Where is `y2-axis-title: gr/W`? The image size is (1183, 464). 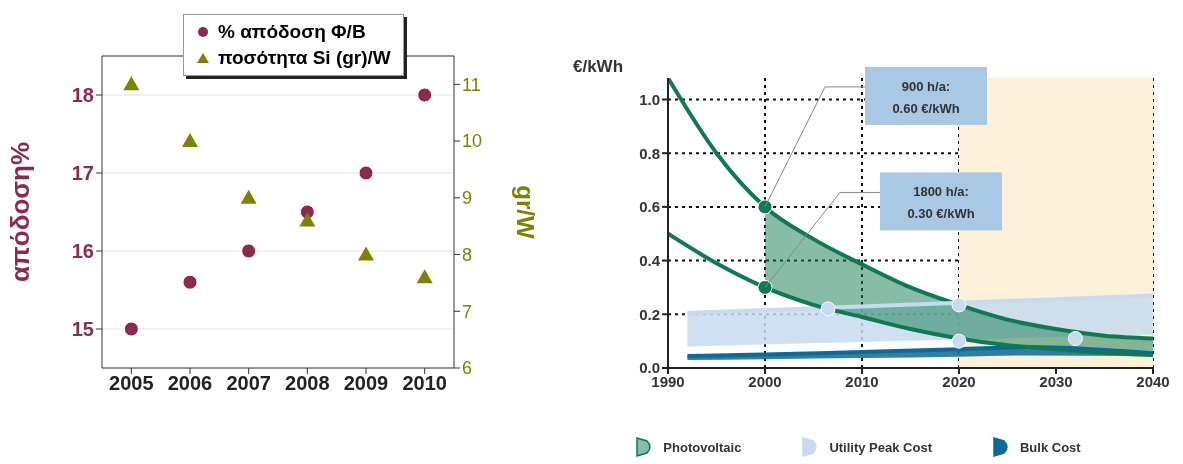
y2-axis-title: gr/W is located at coordinates (526, 212).